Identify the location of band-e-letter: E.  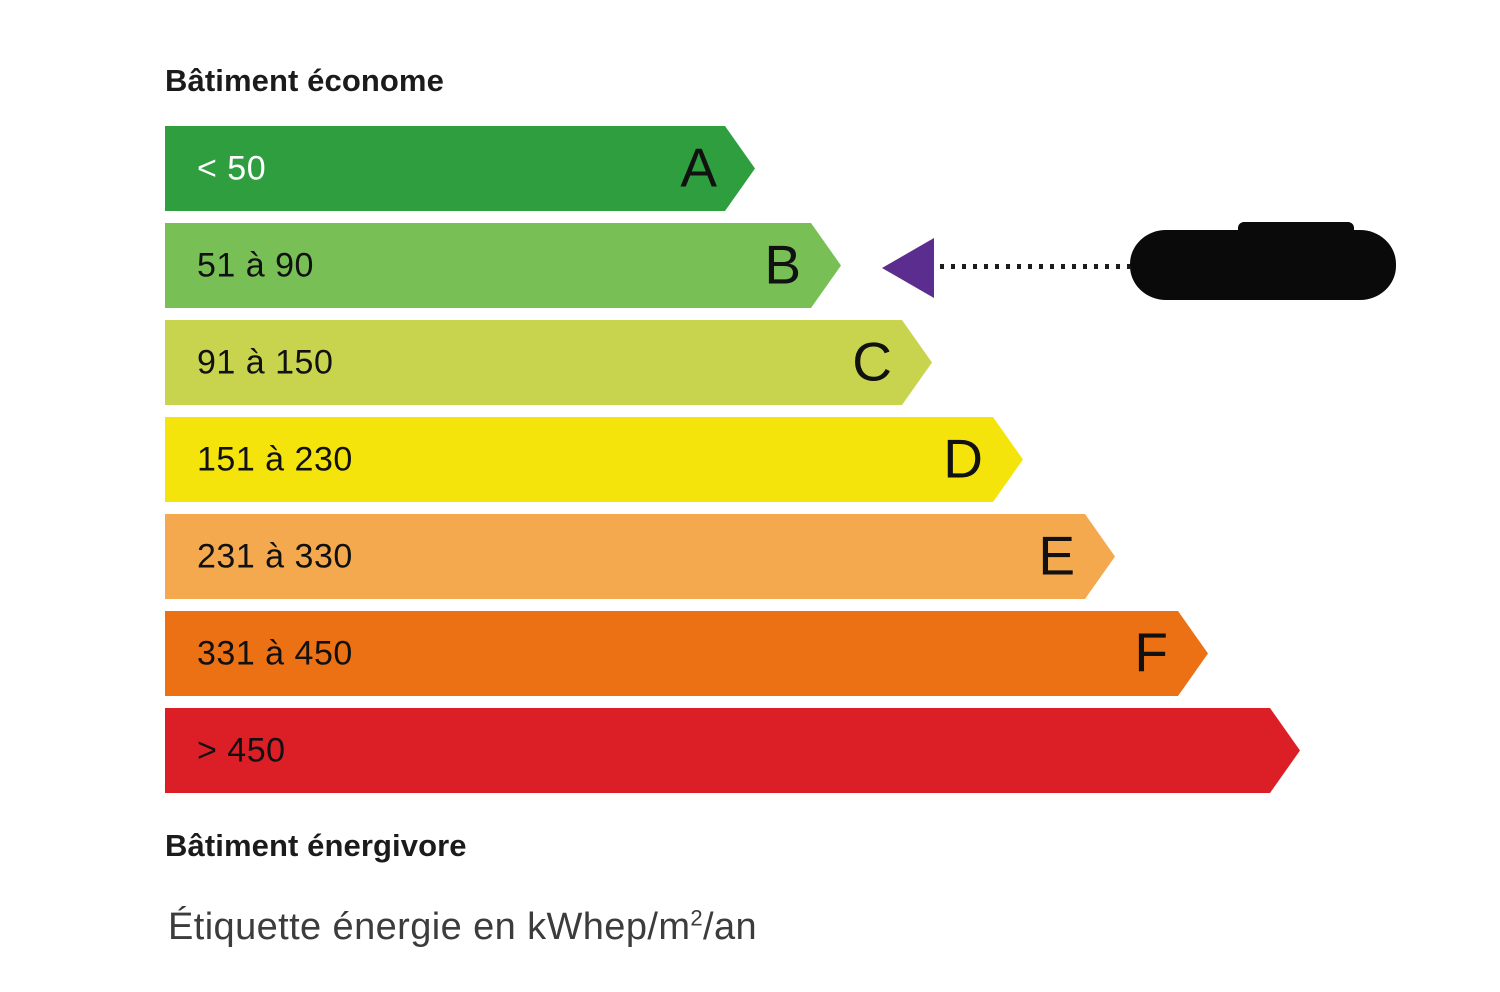
(1056, 554).